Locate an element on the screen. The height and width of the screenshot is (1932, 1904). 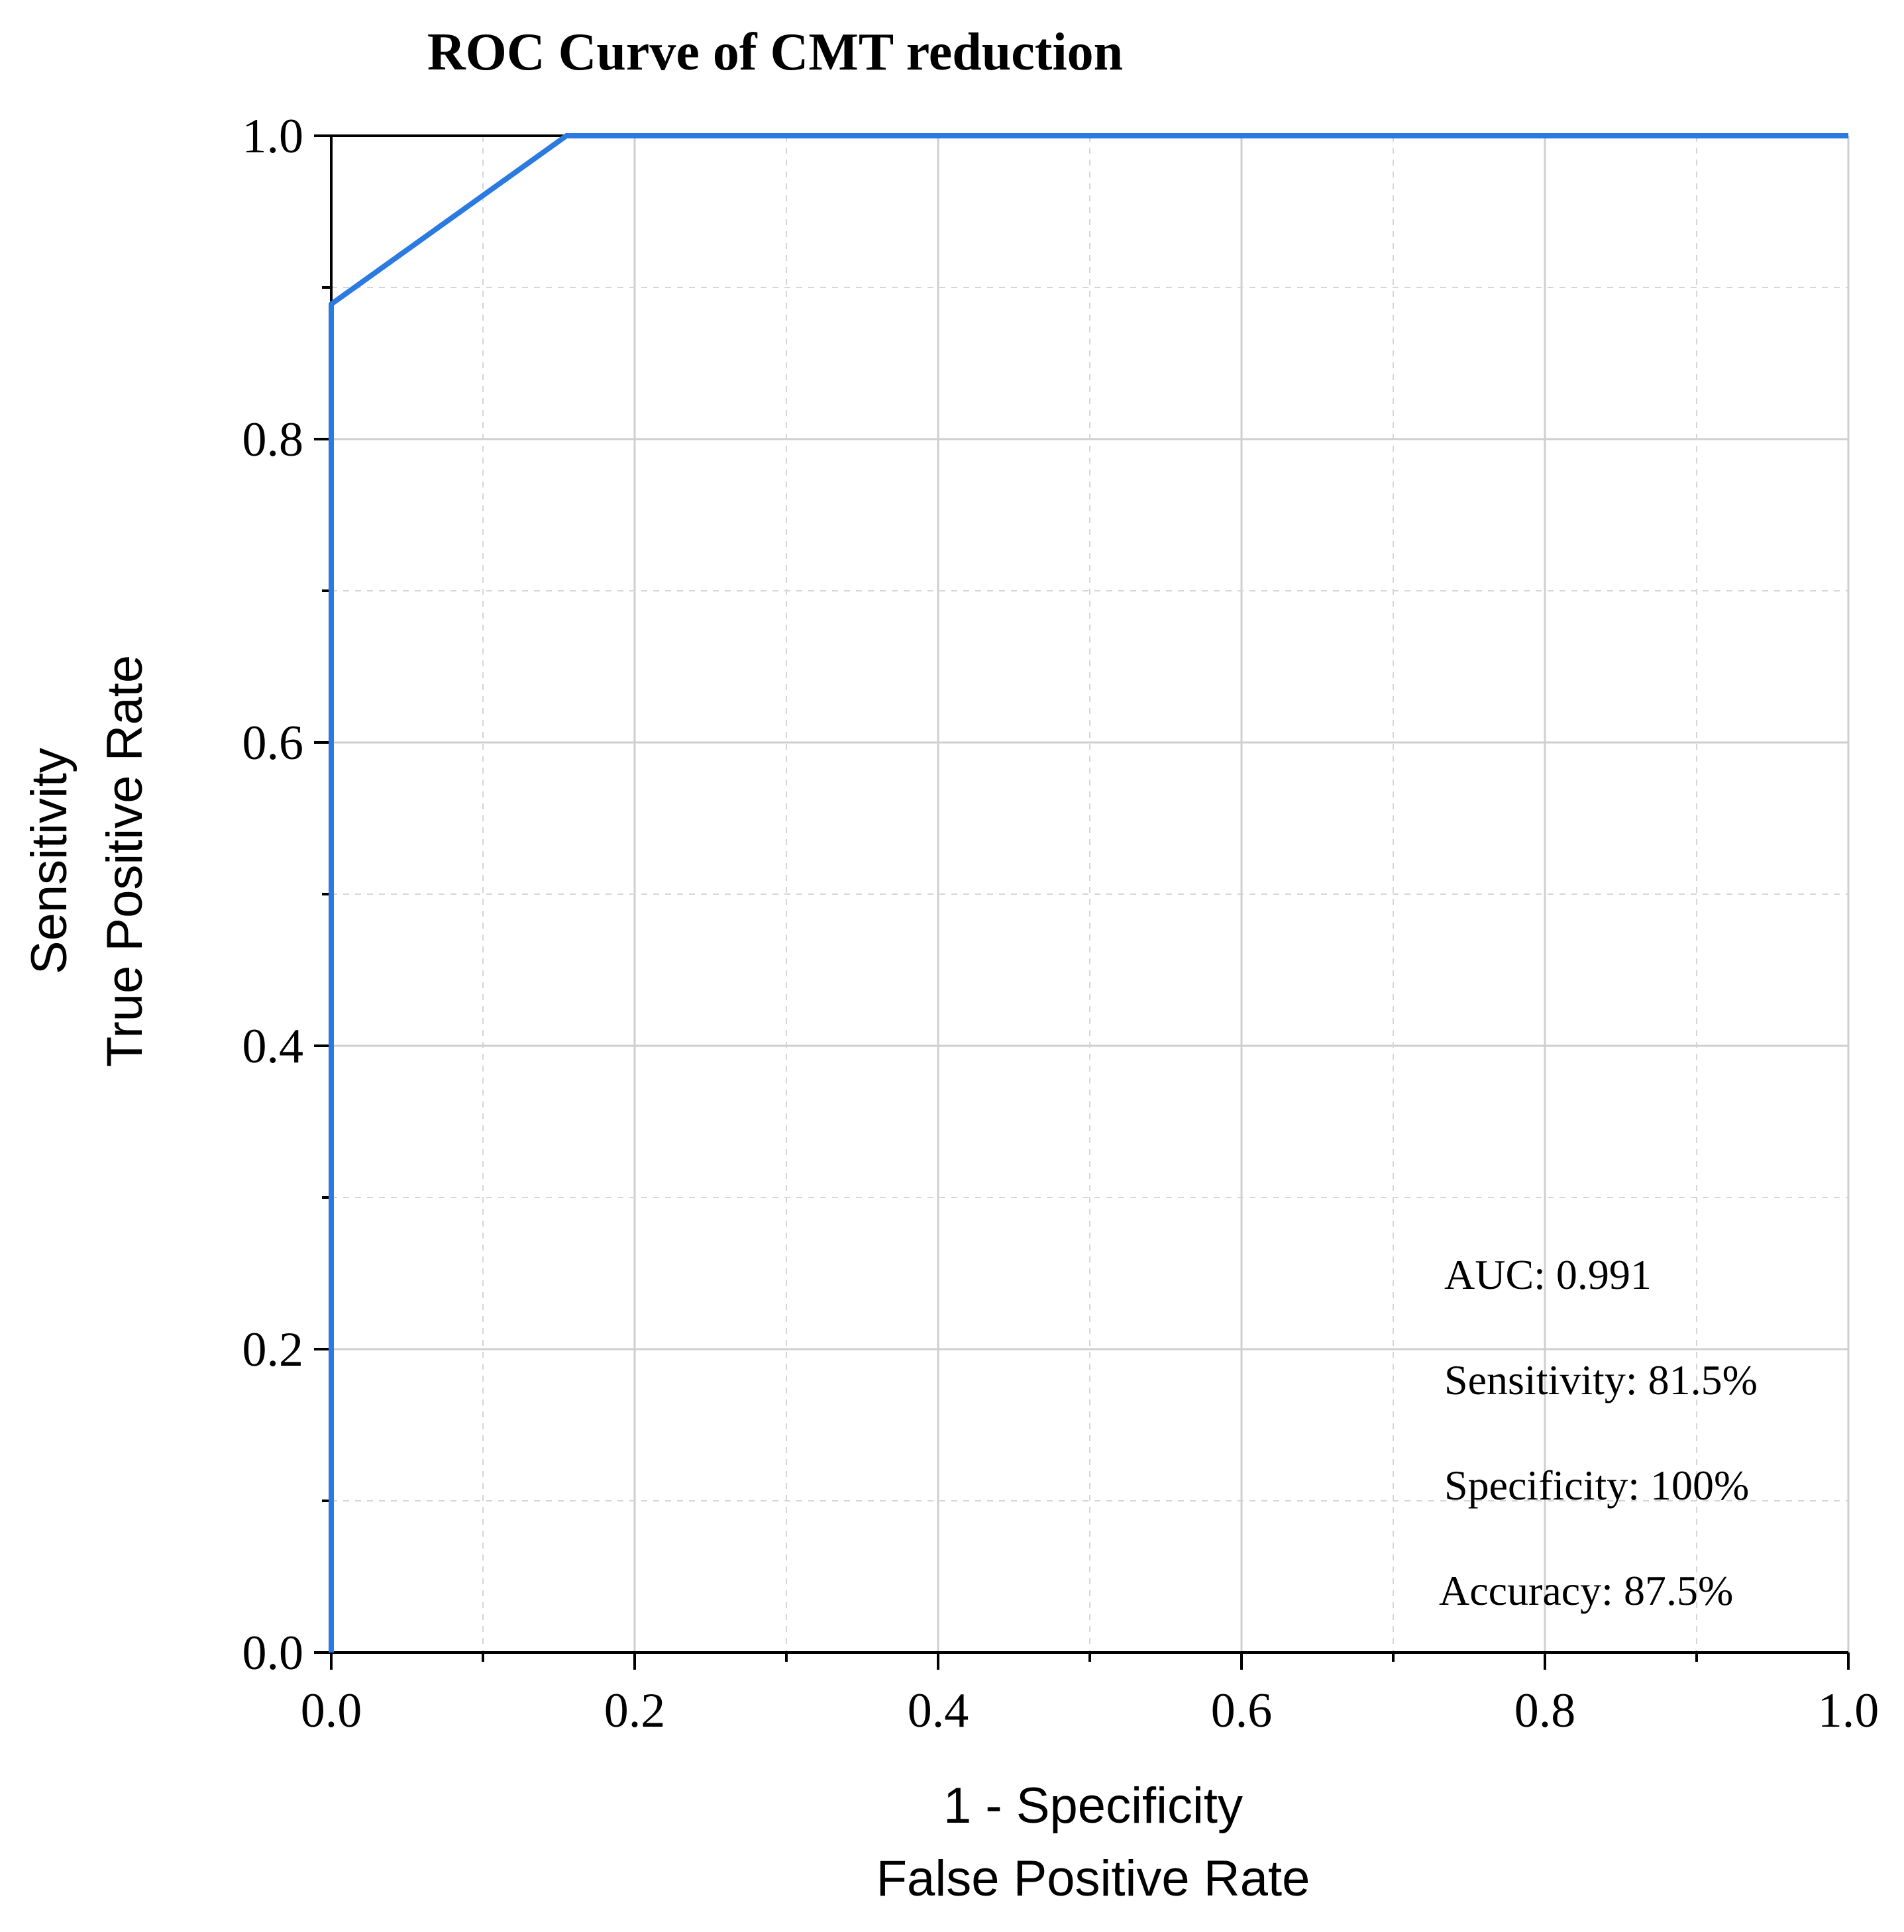
y-tick-label: 1.0 is located at coordinates (273, 136).